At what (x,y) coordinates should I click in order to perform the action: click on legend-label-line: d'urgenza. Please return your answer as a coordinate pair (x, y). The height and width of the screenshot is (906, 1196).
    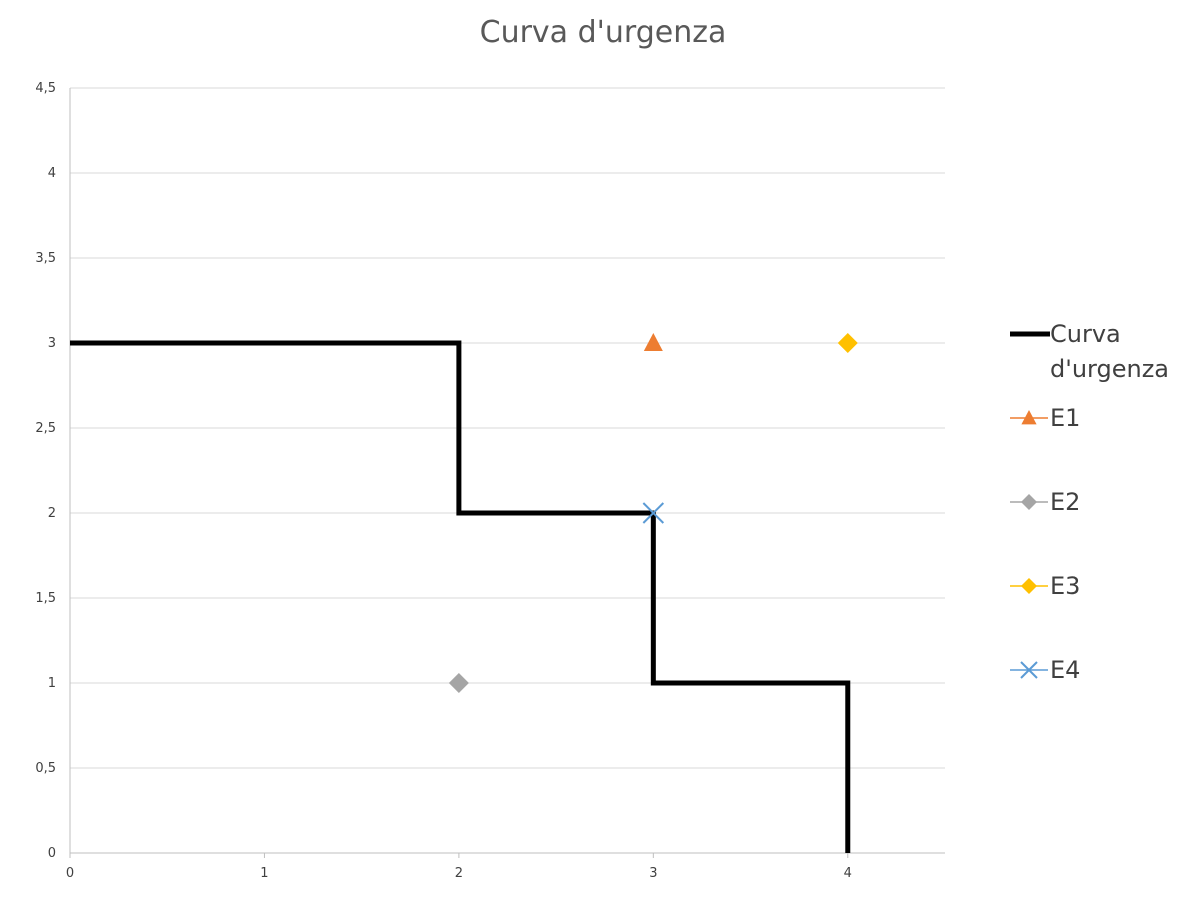
    Looking at the image, I should click on (1109, 369).